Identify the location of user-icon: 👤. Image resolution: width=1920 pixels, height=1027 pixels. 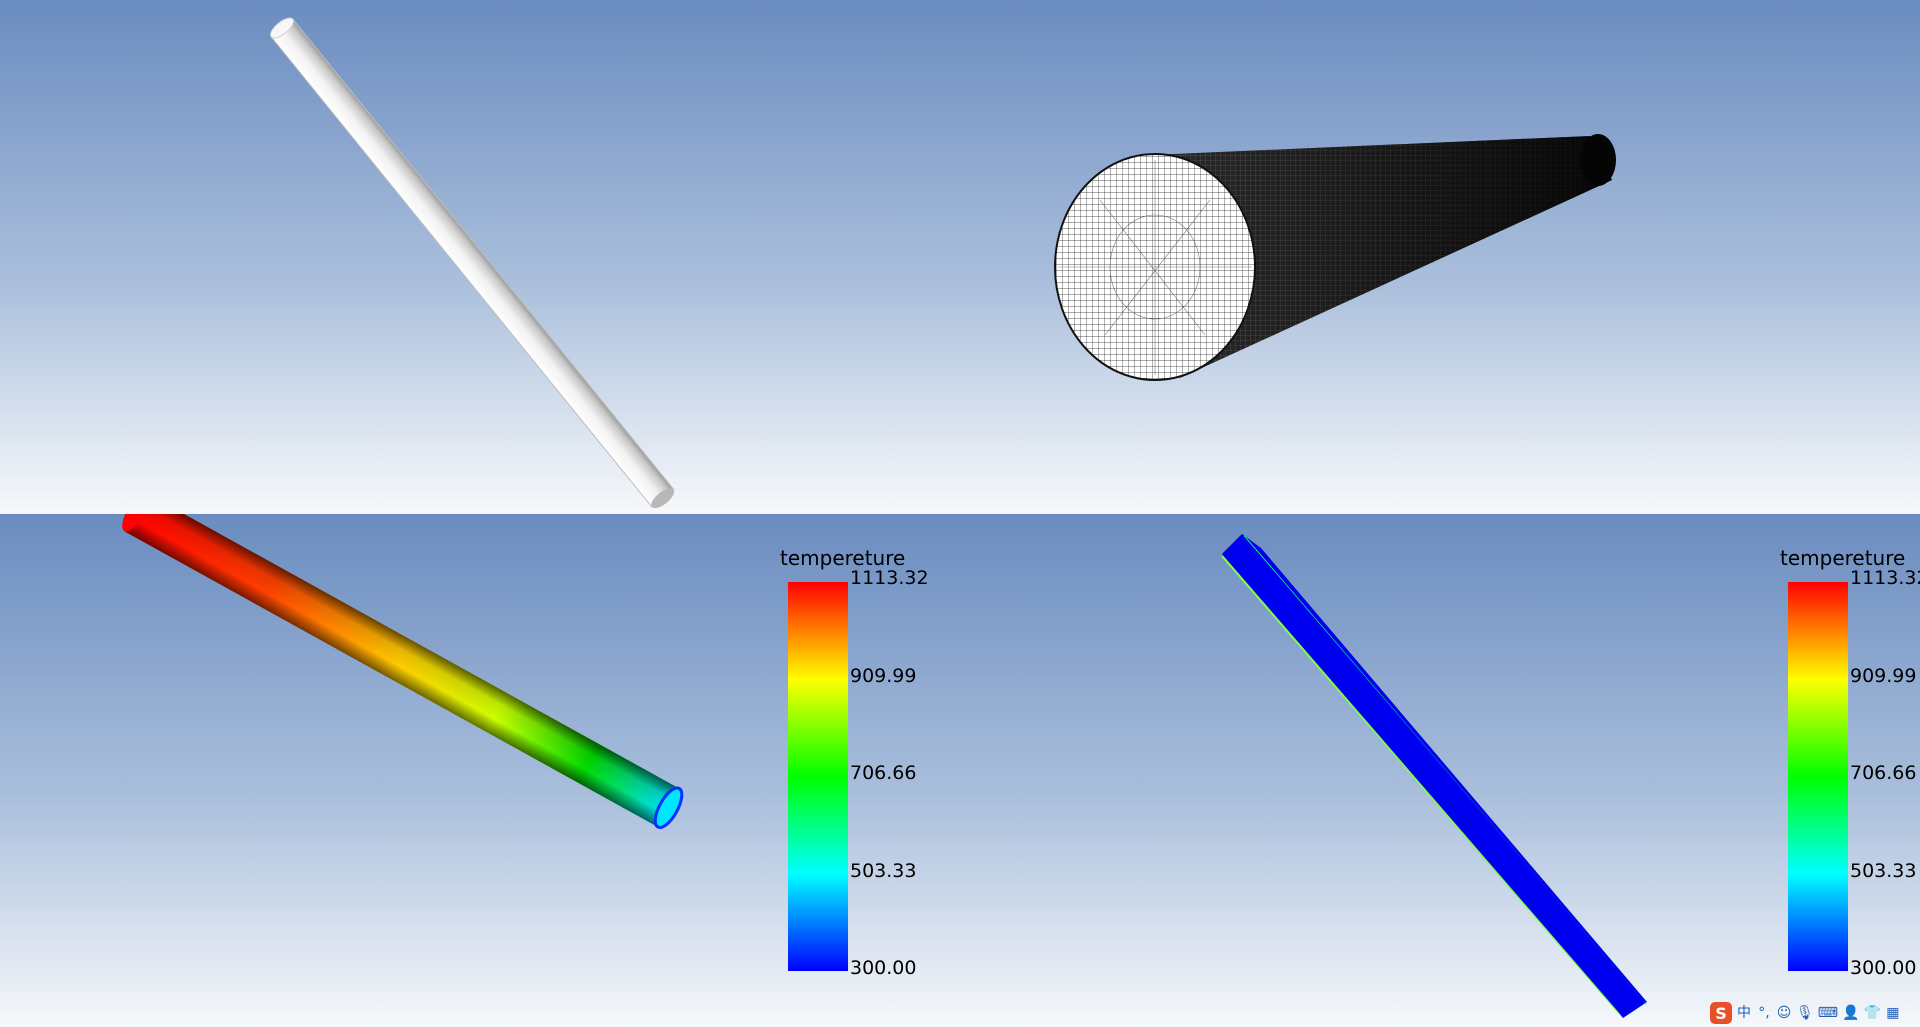
(1851, 1013).